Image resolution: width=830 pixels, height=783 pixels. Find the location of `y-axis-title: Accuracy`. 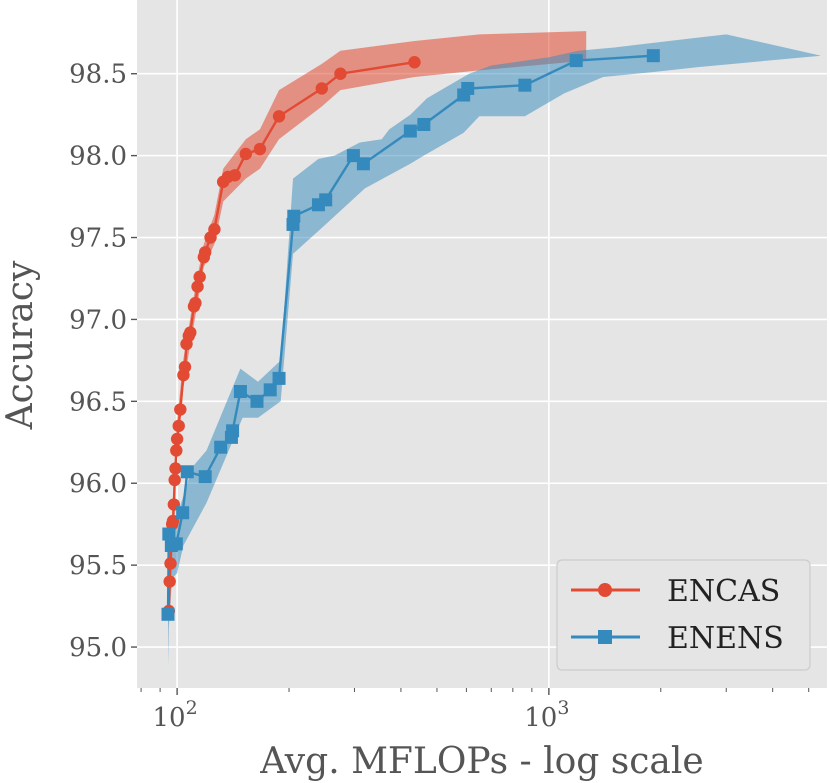

y-axis-title: Accuracy is located at coordinates (20, 345).